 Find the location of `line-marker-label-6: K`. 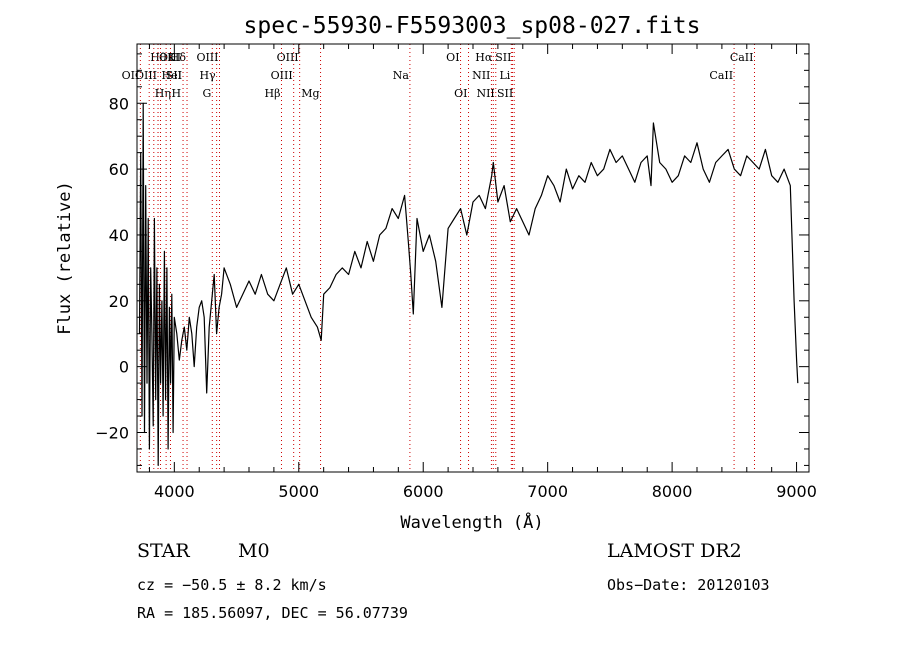

line-marker-label-6: K is located at coordinates (171, 57).